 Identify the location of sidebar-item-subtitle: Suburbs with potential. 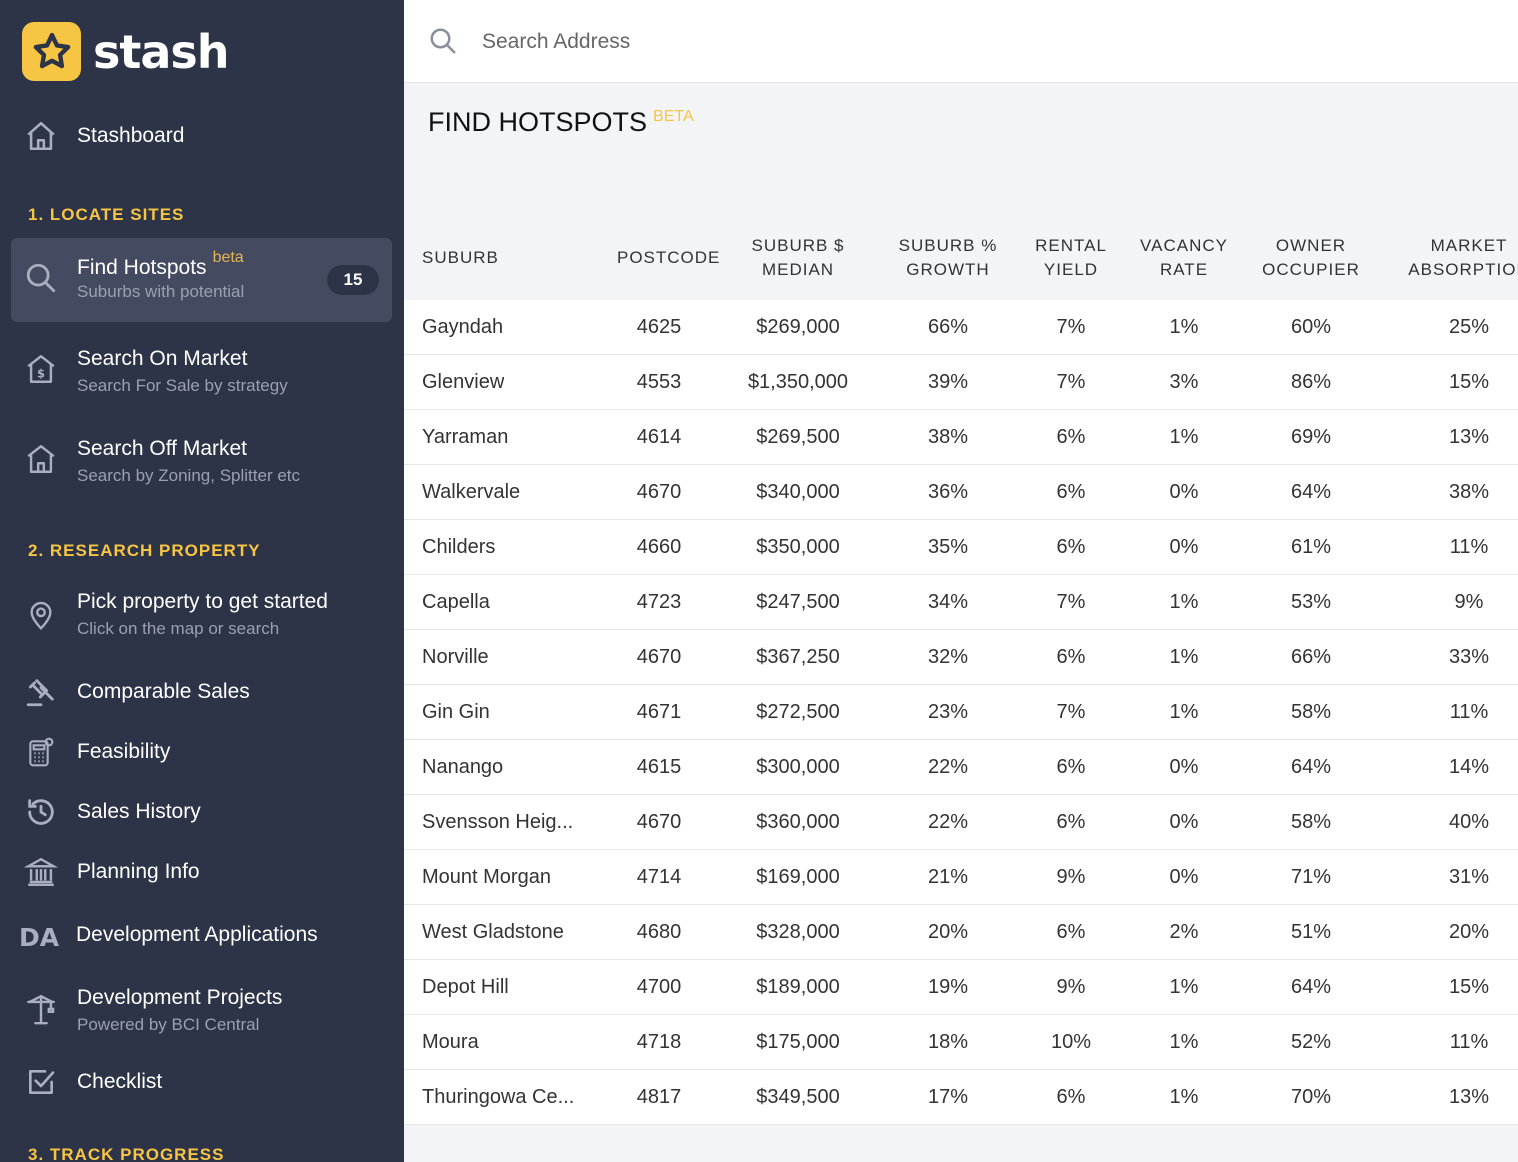
(161, 291).